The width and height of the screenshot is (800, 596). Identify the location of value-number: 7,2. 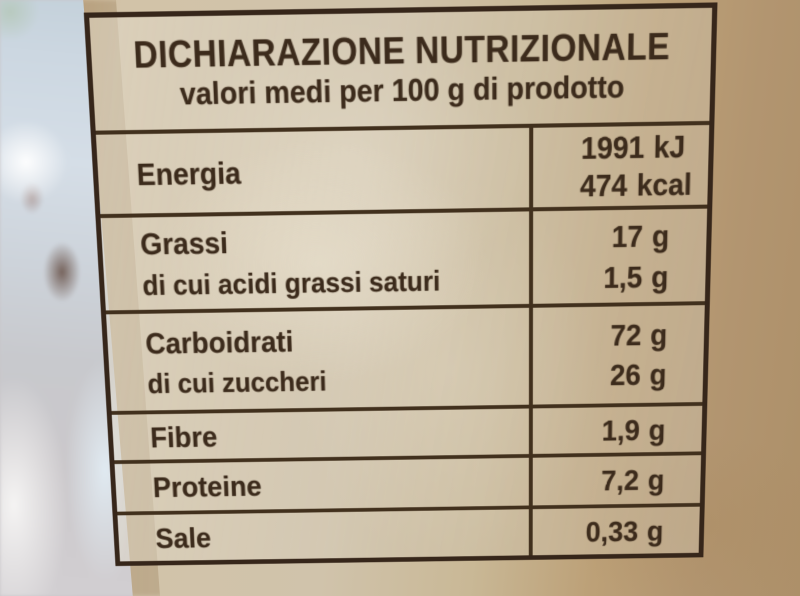
(620, 480).